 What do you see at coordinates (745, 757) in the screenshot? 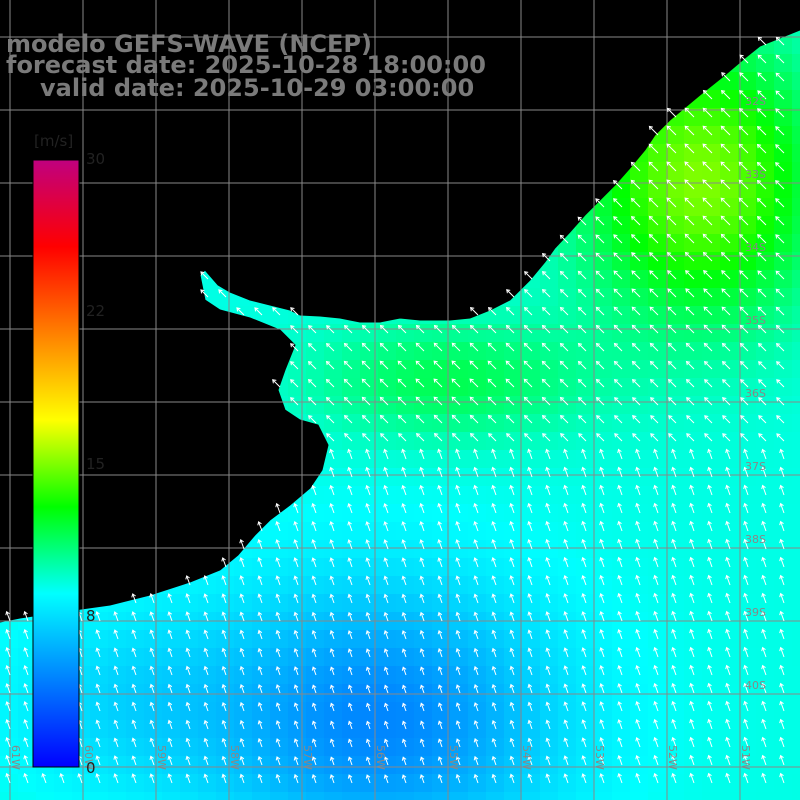
I see `lon-label: 51W` at bounding box center [745, 757].